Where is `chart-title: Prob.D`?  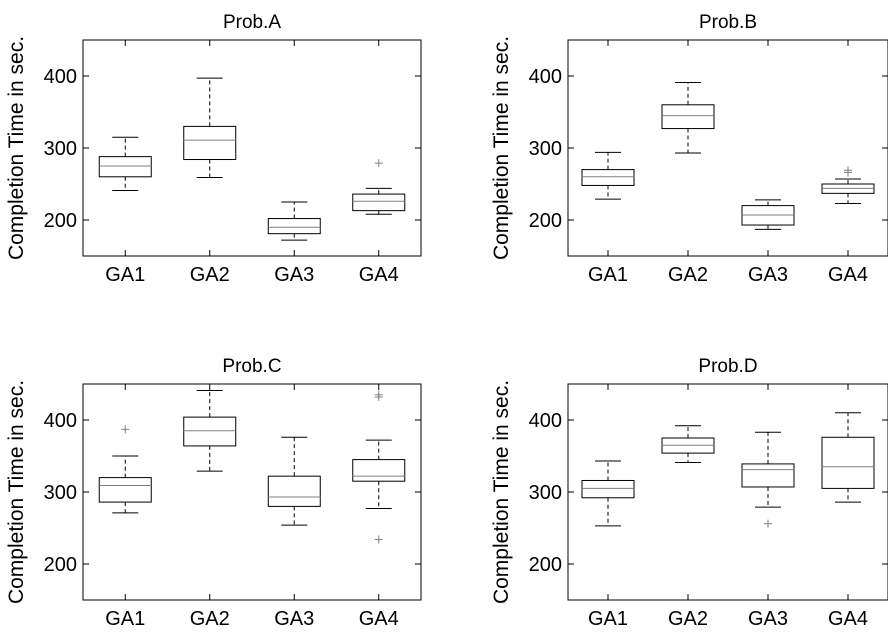
chart-title: Prob.D is located at coordinates (727, 366).